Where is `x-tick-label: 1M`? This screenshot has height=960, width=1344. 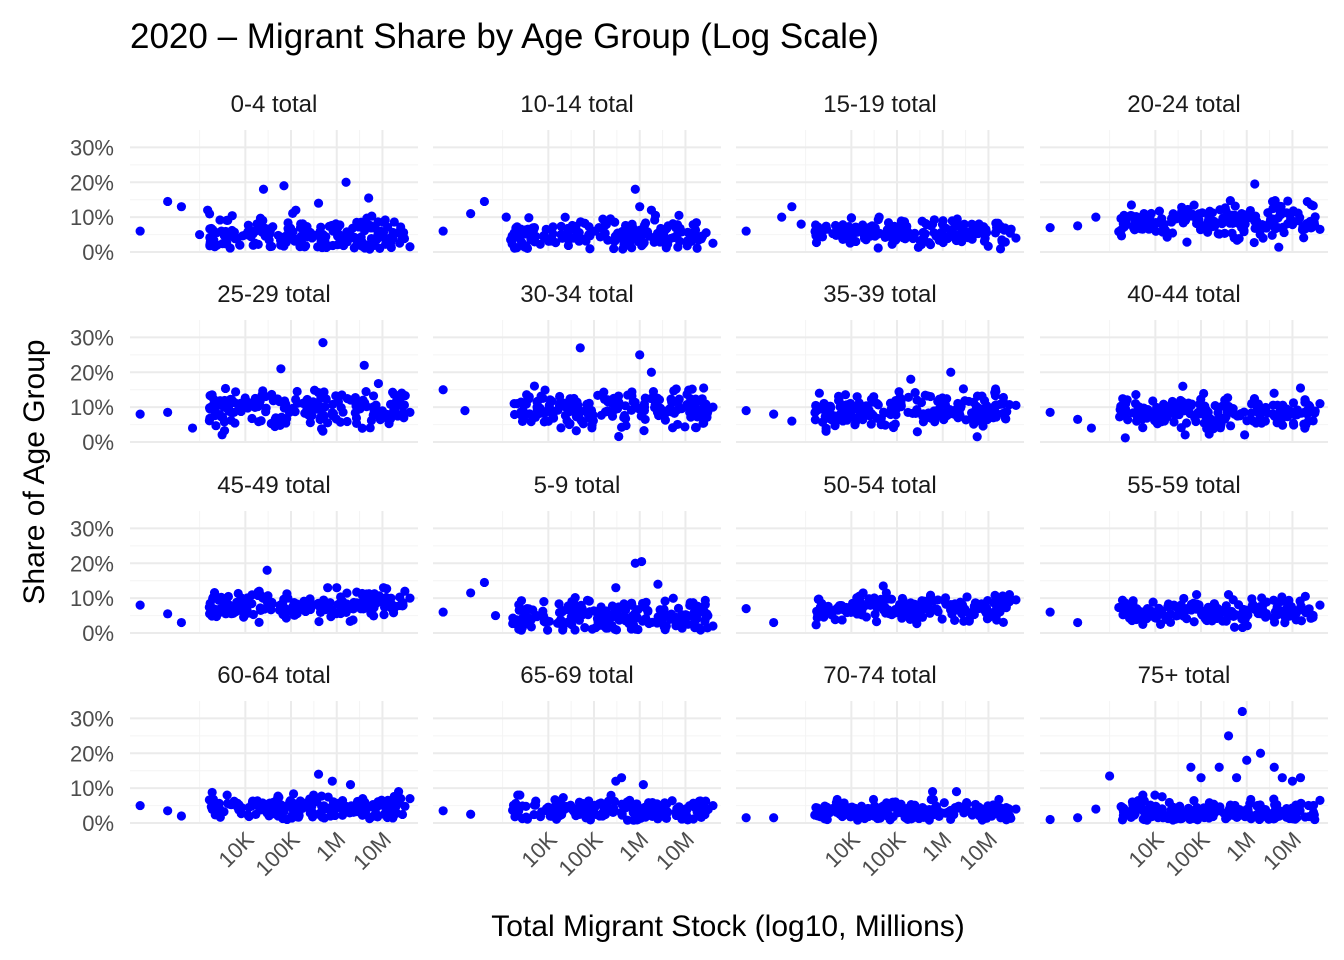 x-tick-label: 1M is located at coordinates (936, 846).